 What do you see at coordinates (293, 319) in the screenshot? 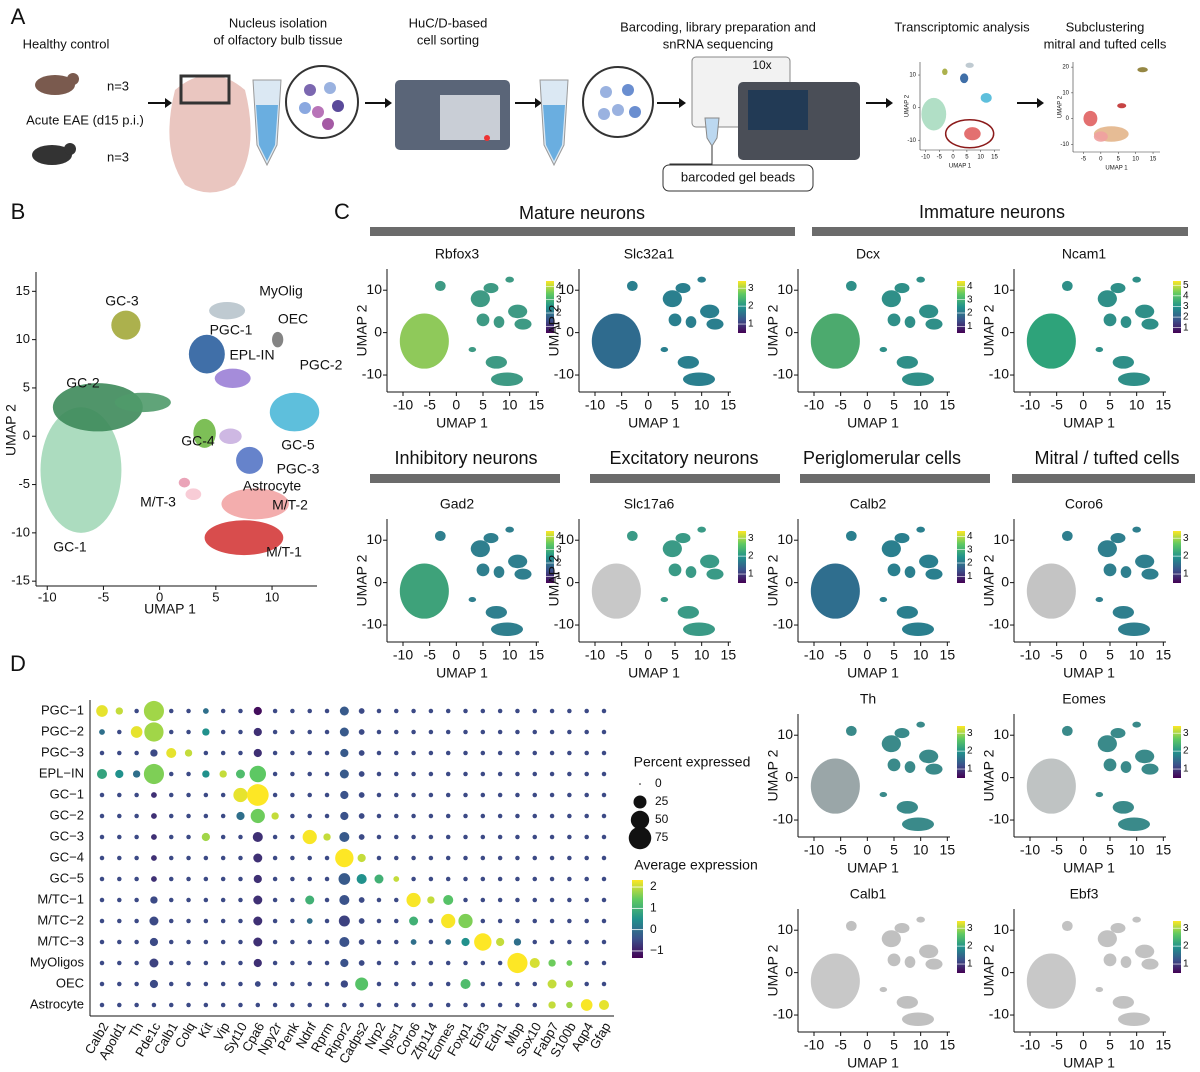
I see `cluster-label: OEC` at bounding box center [293, 319].